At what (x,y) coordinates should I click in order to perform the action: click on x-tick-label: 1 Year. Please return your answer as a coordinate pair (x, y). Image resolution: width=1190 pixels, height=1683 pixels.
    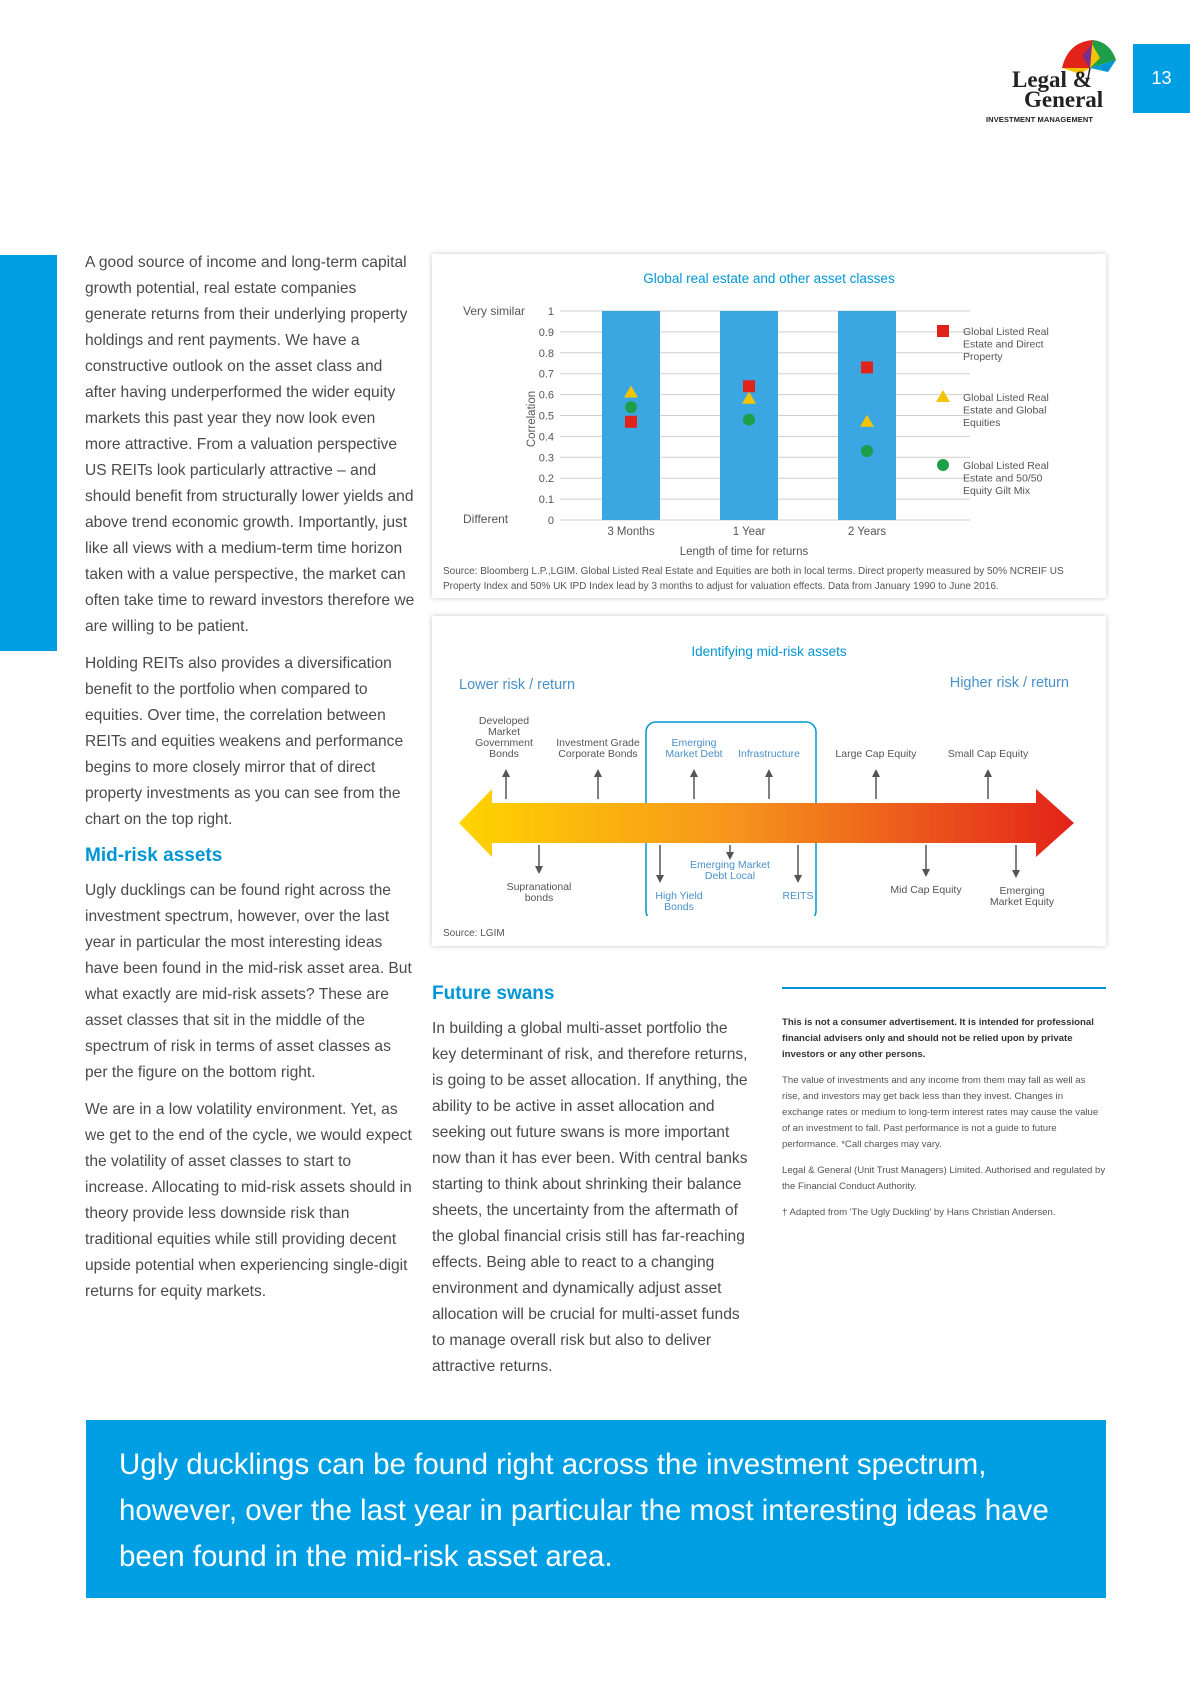
    Looking at the image, I should click on (749, 532).